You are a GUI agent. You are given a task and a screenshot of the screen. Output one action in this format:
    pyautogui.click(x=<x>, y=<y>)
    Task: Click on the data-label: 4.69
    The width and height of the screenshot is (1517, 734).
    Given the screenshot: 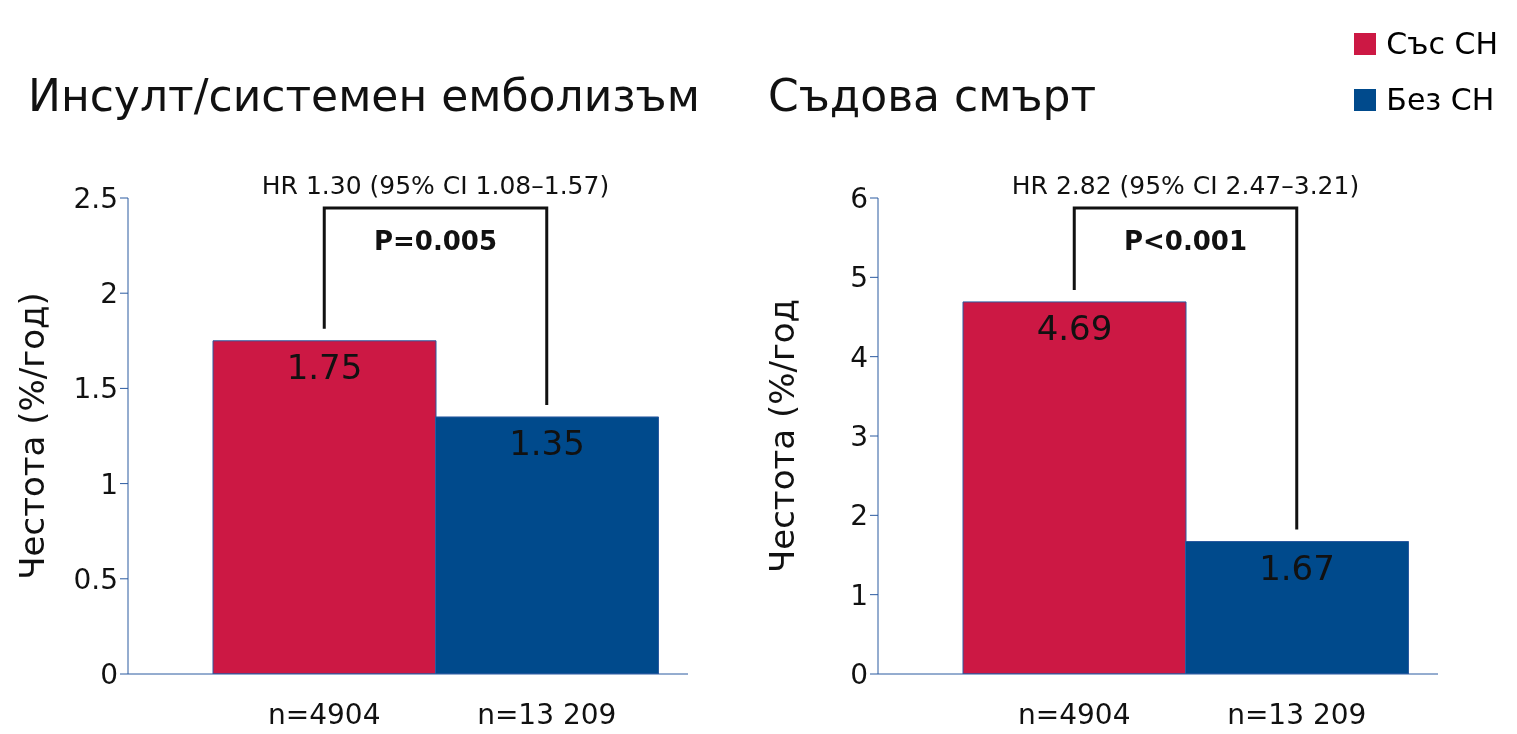 What is the action you would take?
    pyautogui.click(x=1074, y=328)
    